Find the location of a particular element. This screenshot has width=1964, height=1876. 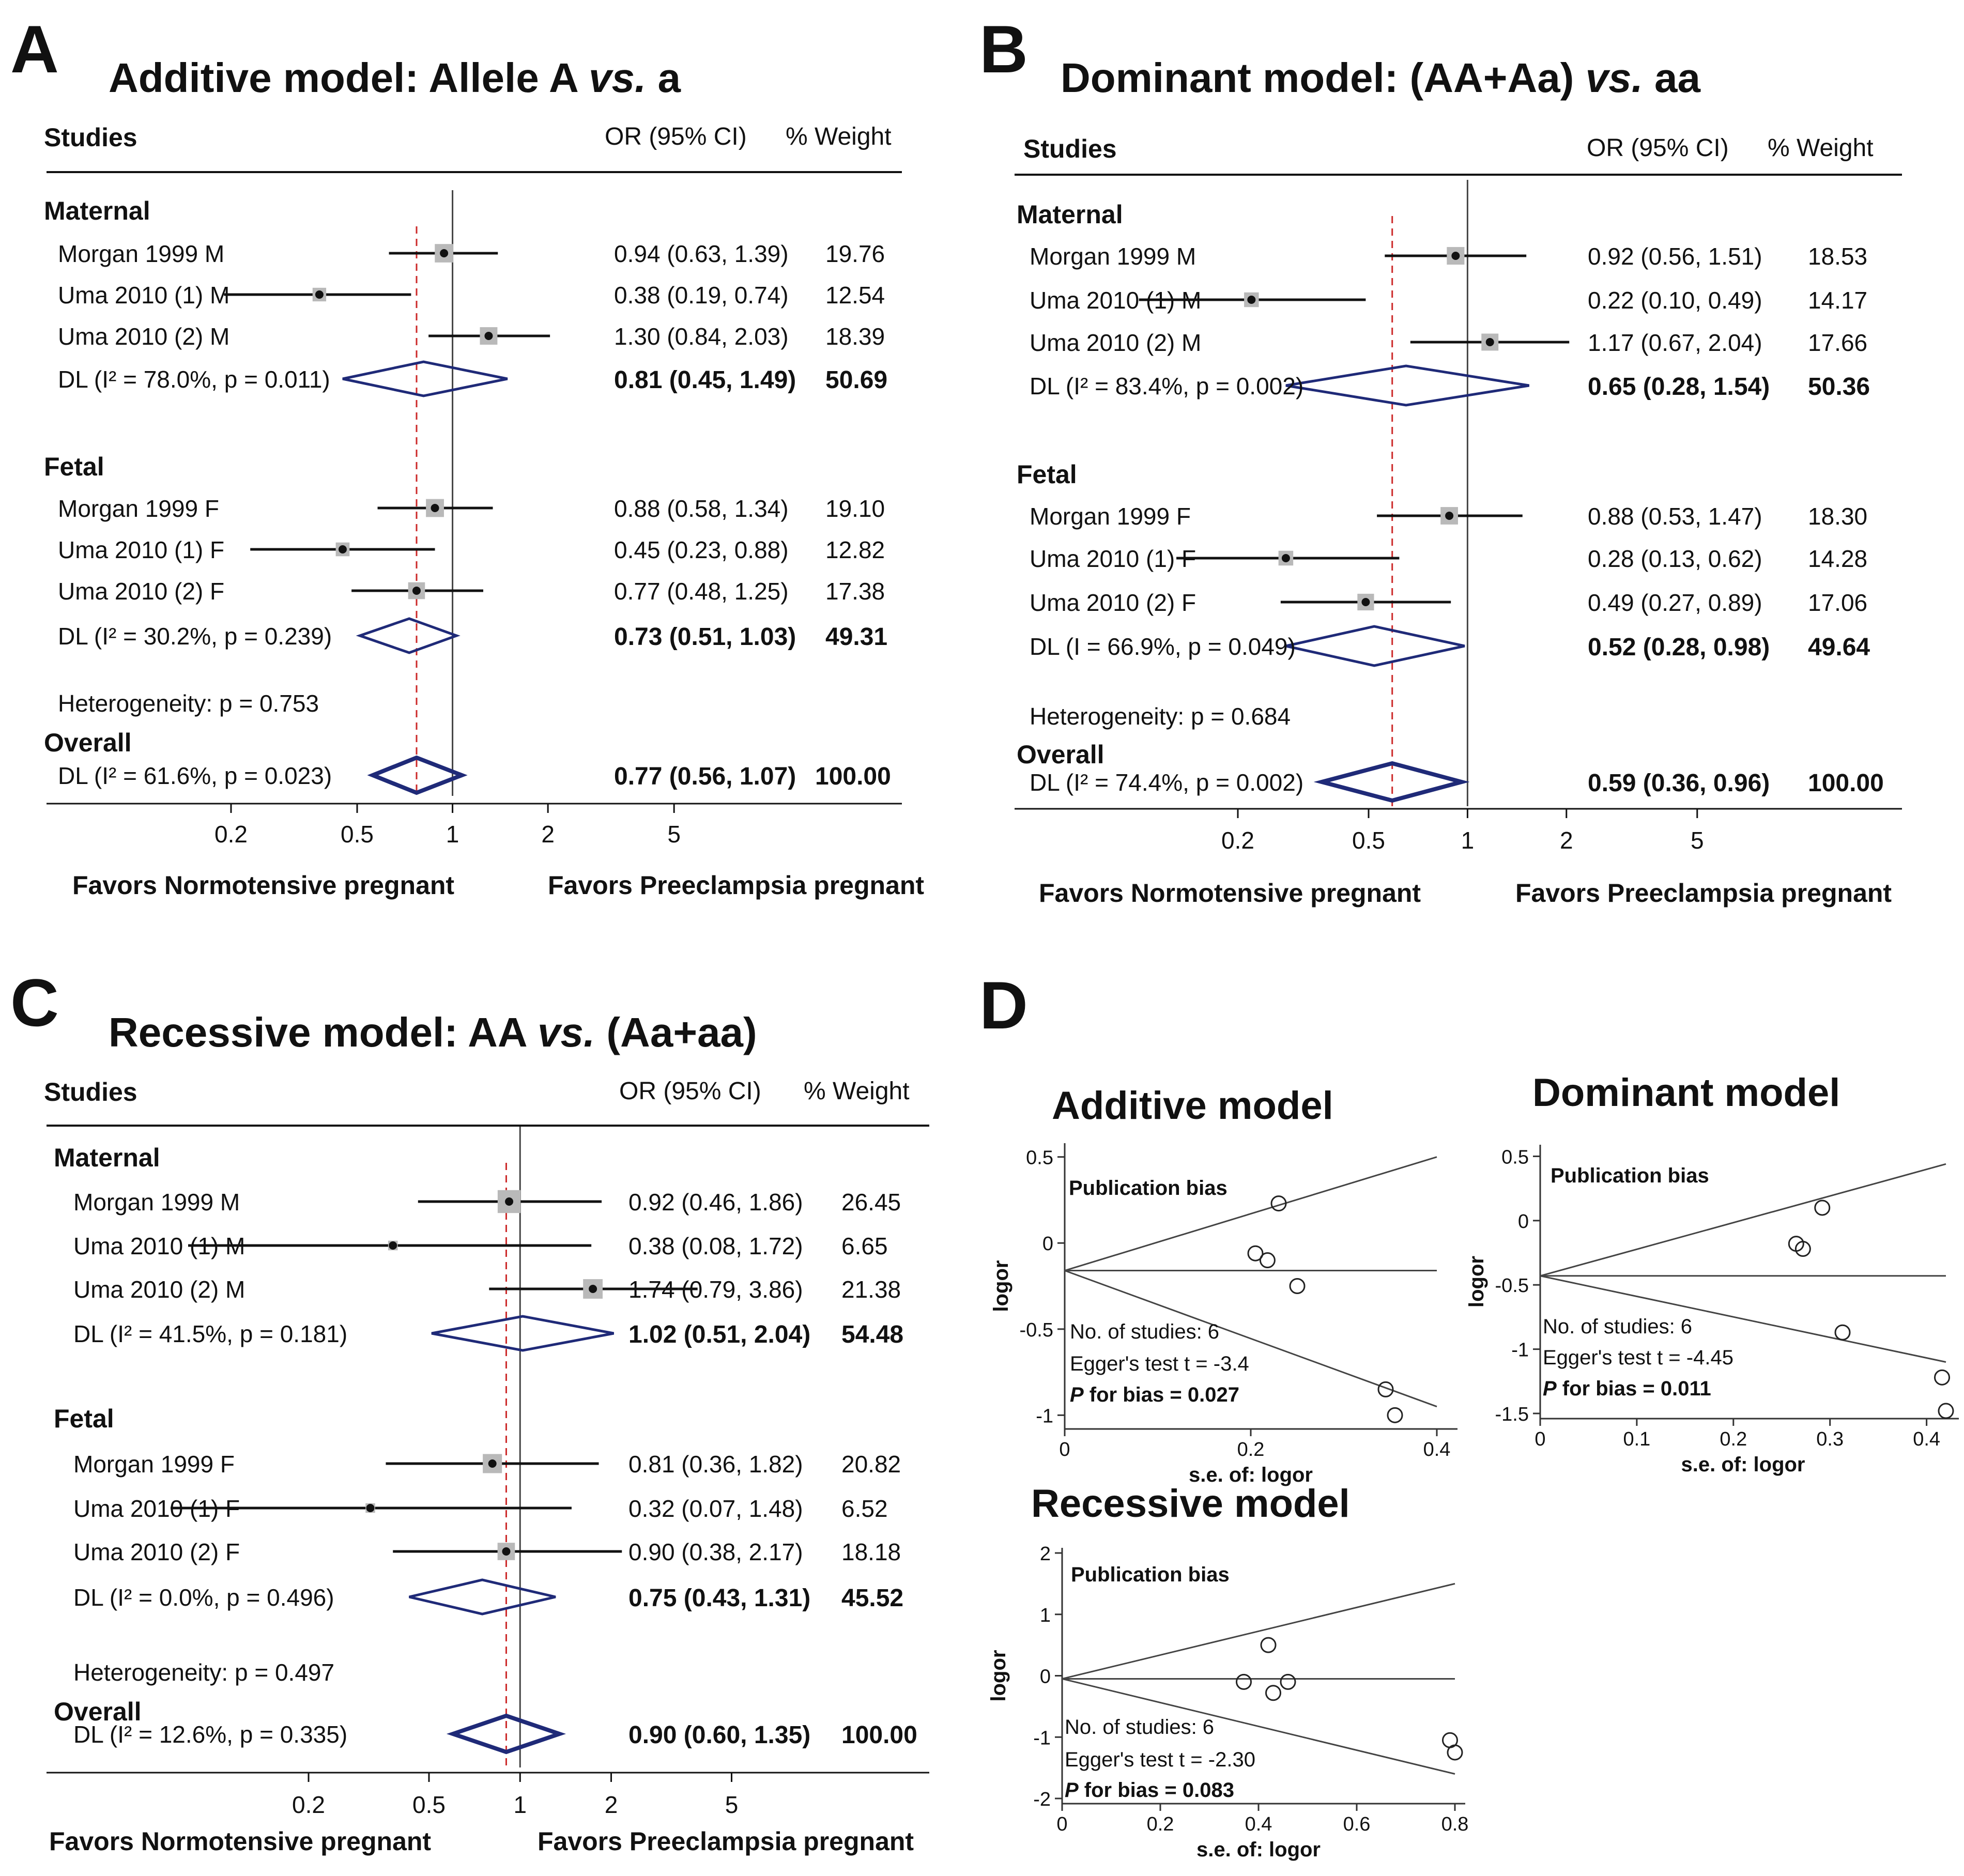

funnel-title: Additive model is located at coordinates (1192, 1106).